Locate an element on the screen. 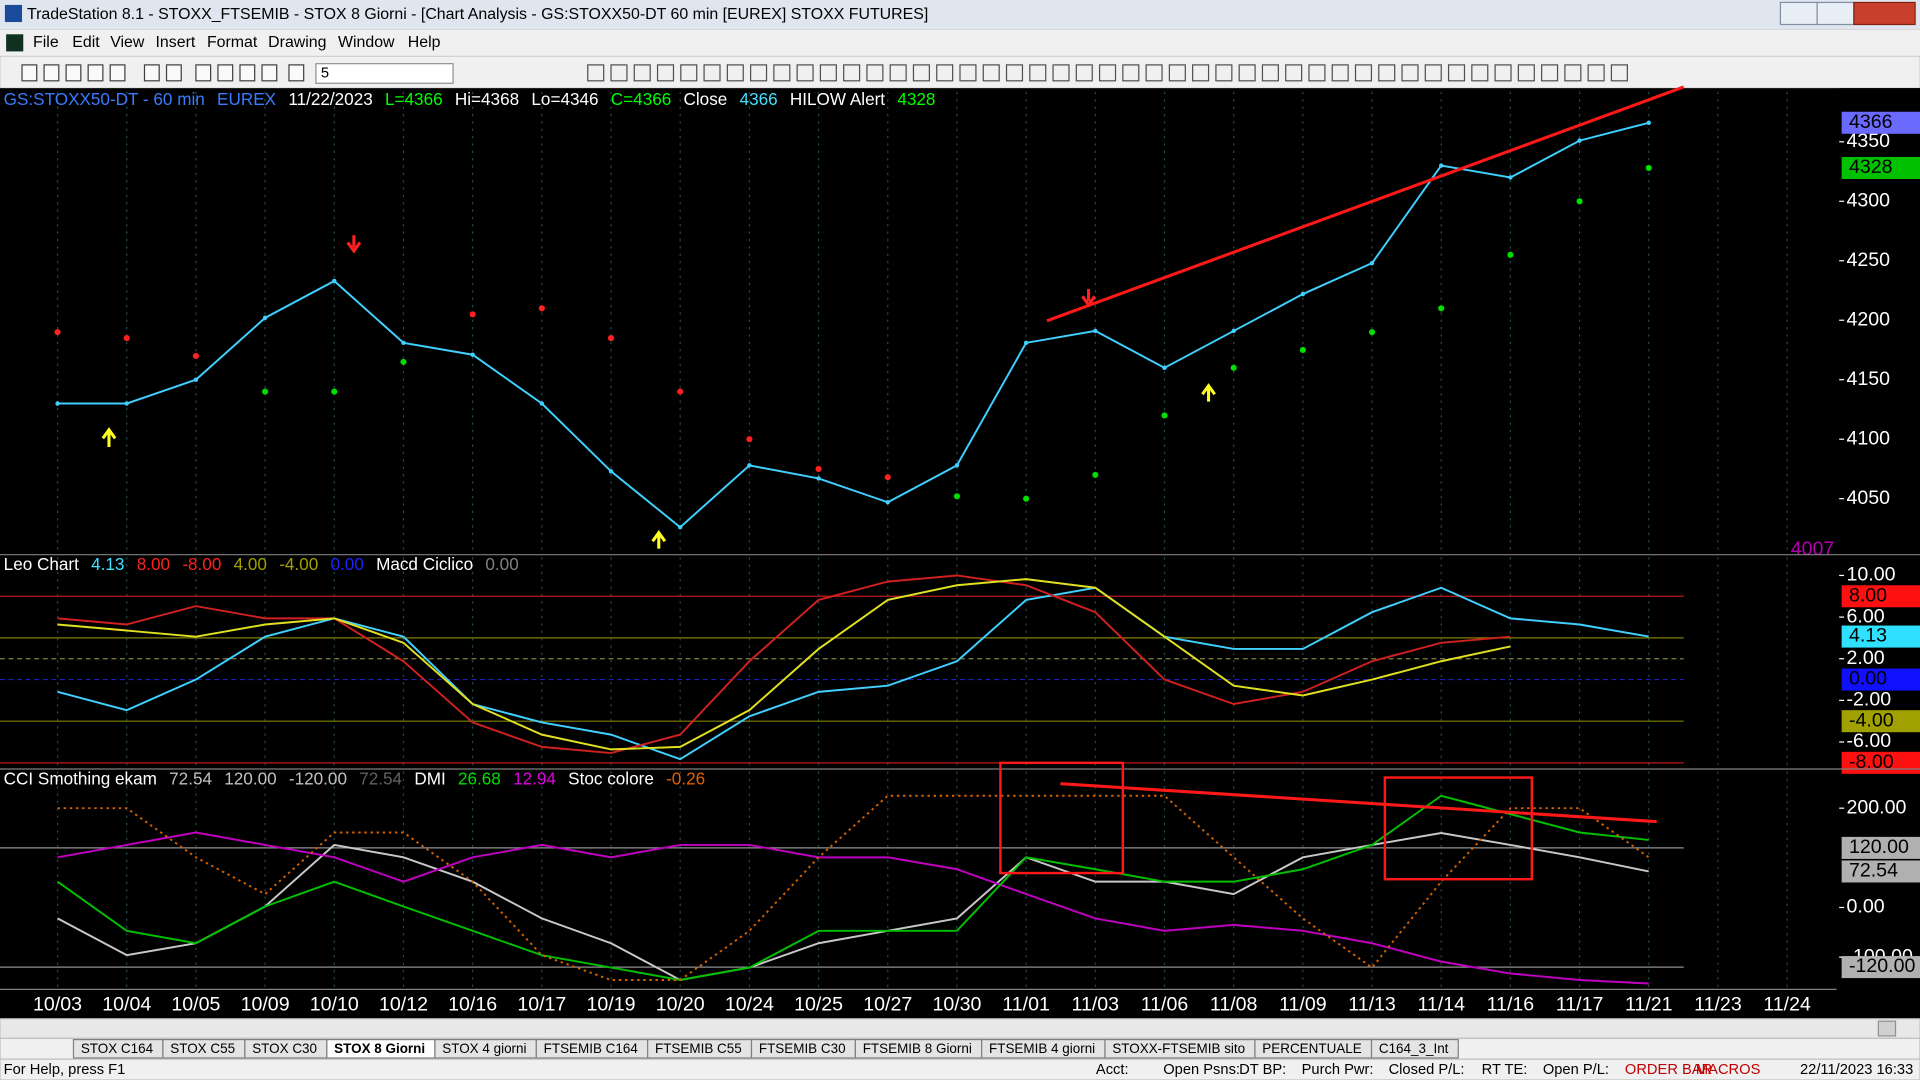  maximize-button is located at coordinates (1835, 13).